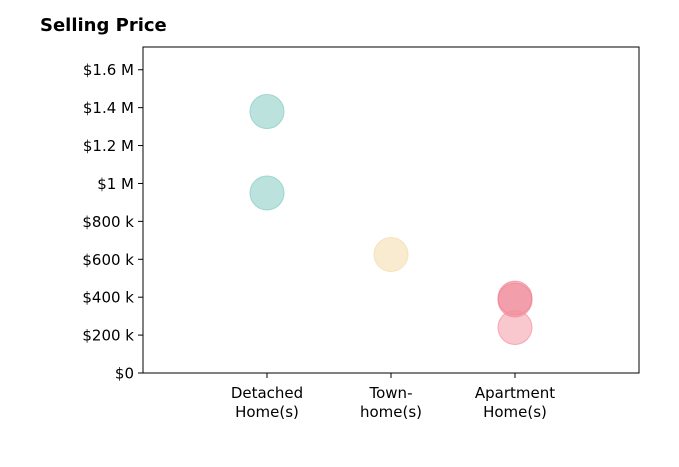 The height and width of the screenshot is (467, 679). I want to click on y-tick-label-7: $1.4 M, so click(108, 108).